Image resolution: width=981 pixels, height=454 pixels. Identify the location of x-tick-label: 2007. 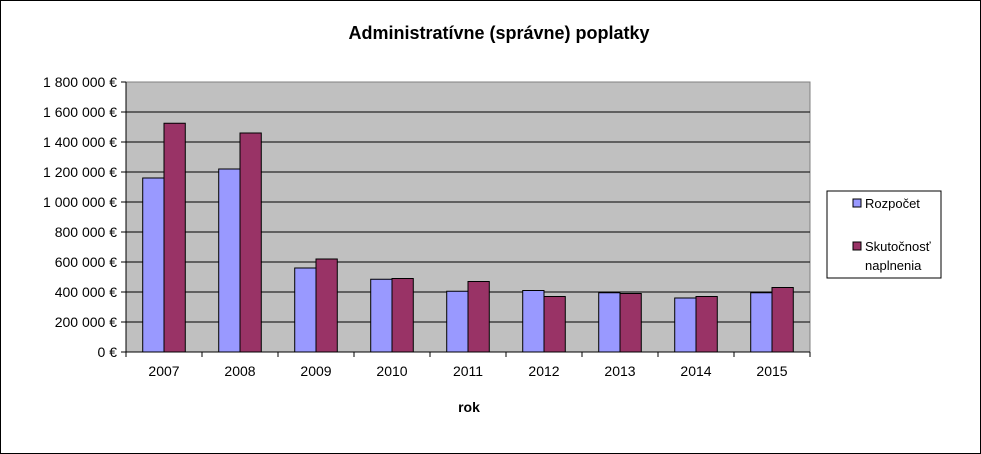
(163, 371).